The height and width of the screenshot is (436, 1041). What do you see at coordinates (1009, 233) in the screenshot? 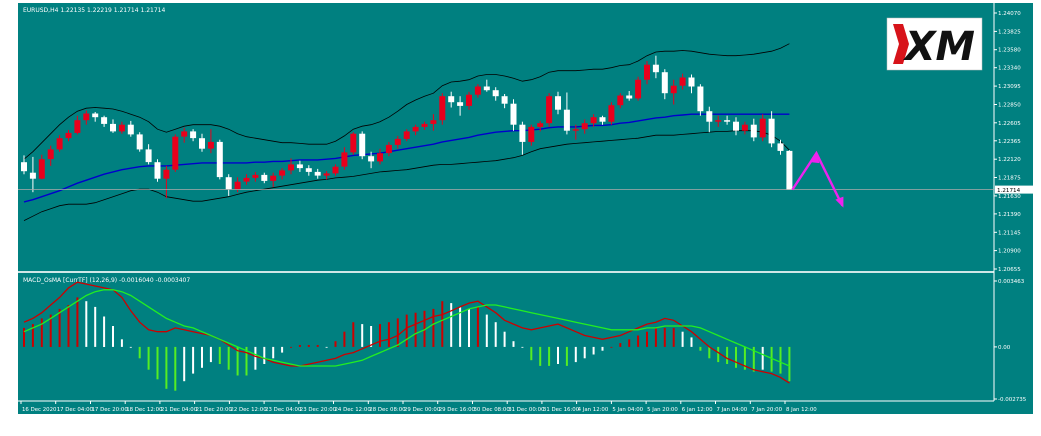
I see `price-tick-label: 1.21145` at bounding box center [1009, 233].